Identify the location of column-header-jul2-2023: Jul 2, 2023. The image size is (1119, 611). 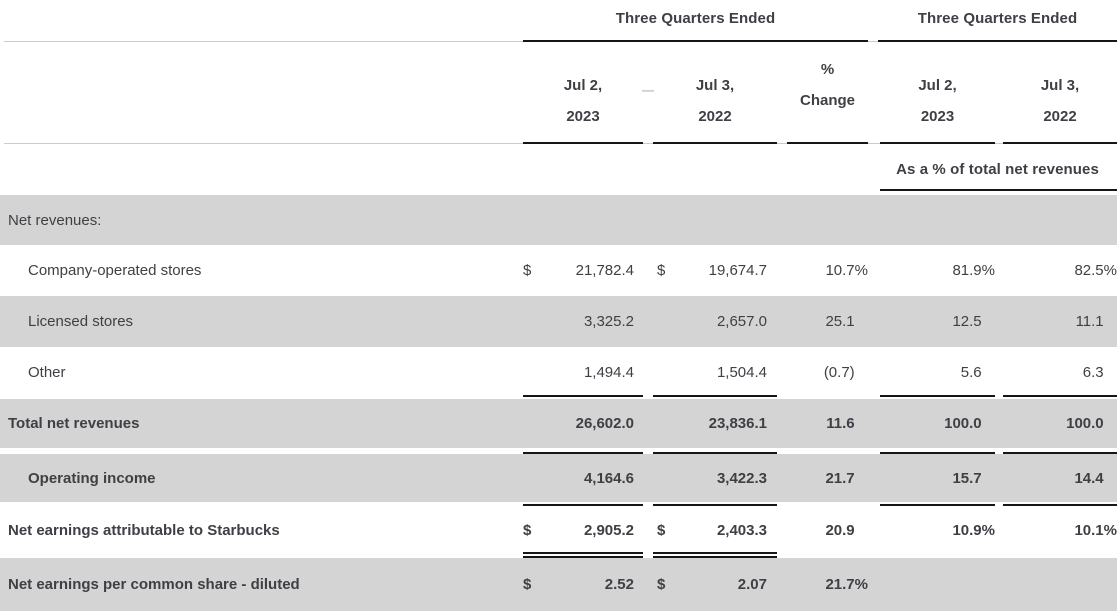
(583, 101).